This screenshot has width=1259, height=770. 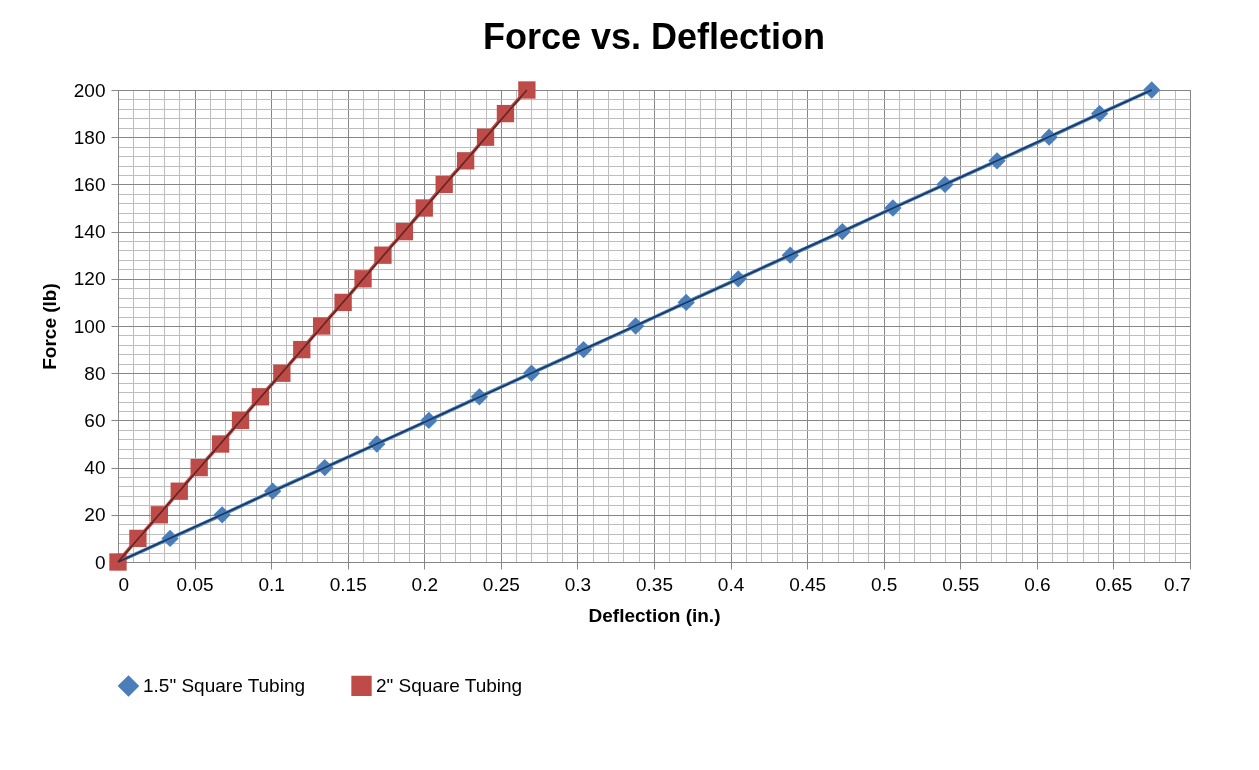 I want to click on y-tick-label: 0, so click(x=100, y=562).